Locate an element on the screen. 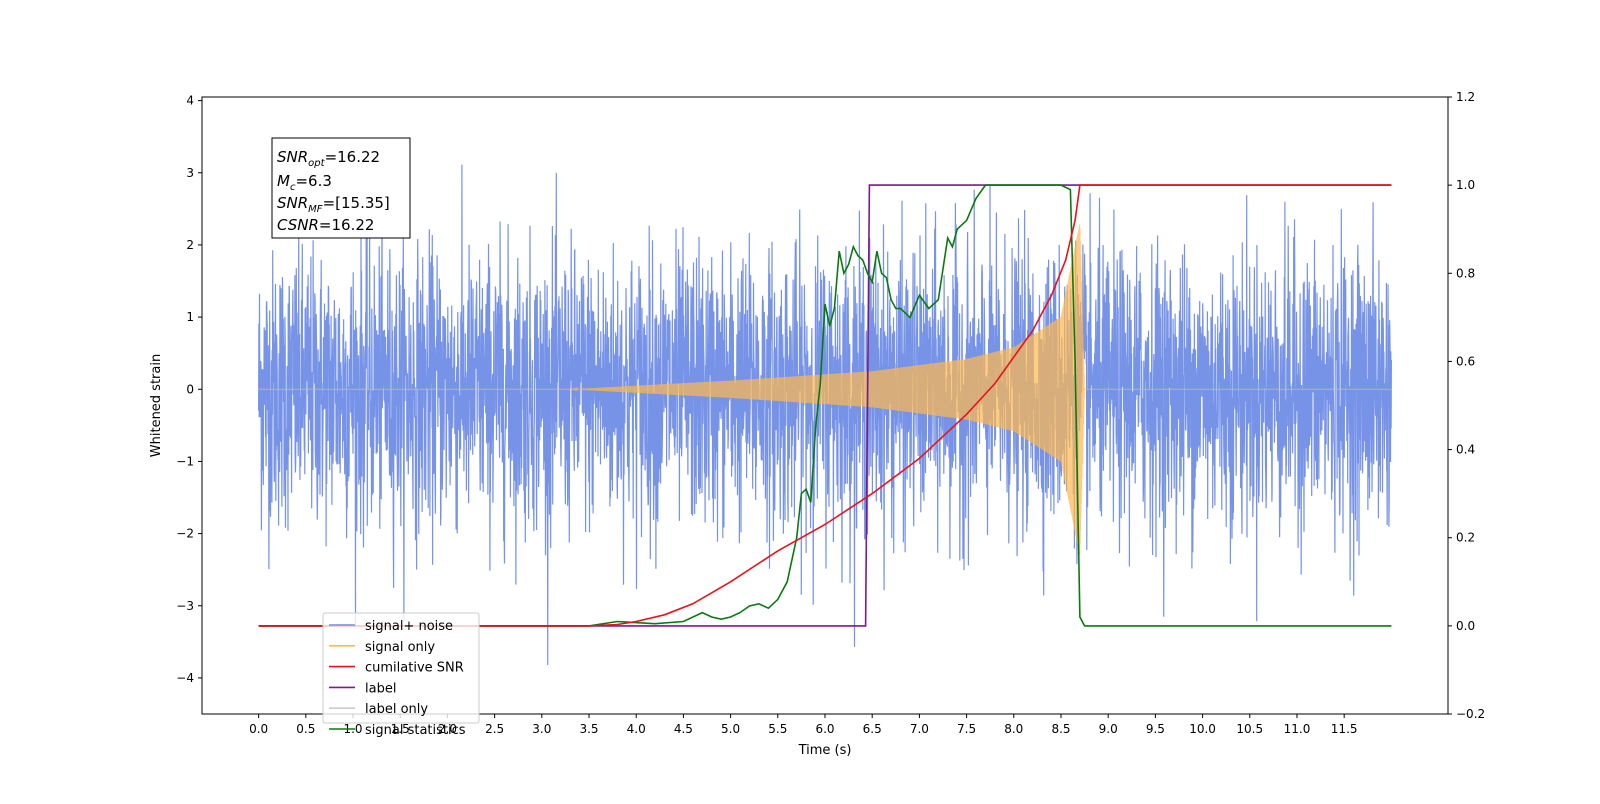 The image size is (1600, 804). x-tick-label: 0.5 is located at coordinates (305, 729).